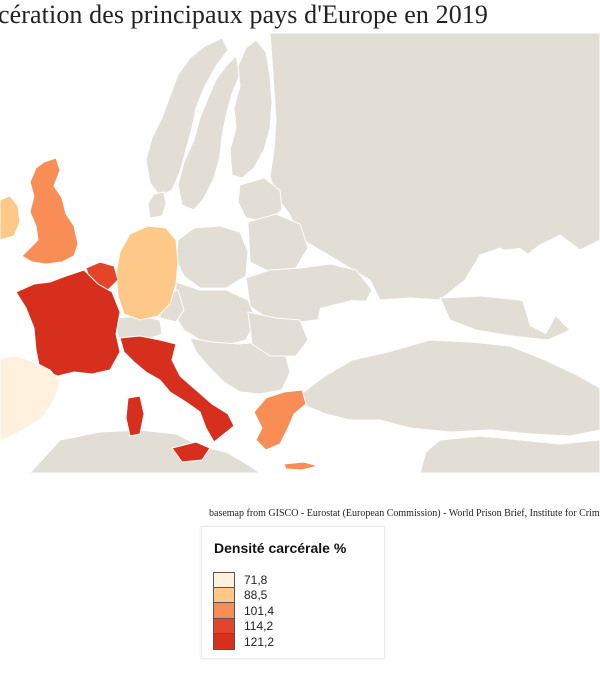 This screenshot has width=600, height=700. What do you see at coordinates (256, 579) in the screenshot?
I see `legend-label: 71,8` at bounding box center [256, 579].